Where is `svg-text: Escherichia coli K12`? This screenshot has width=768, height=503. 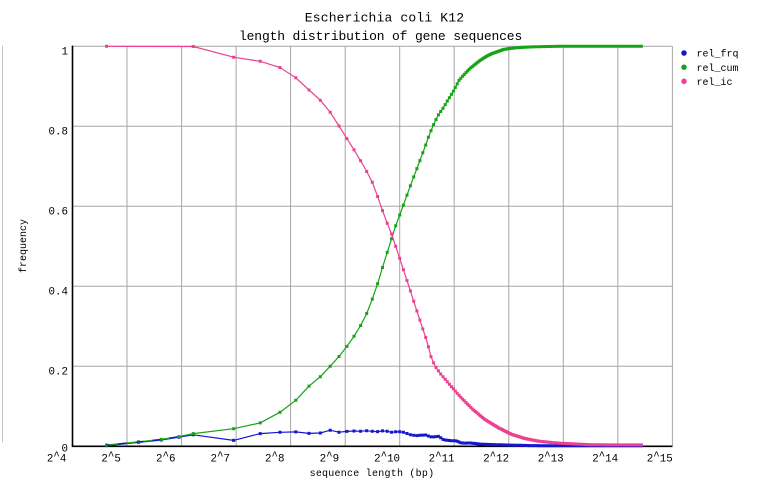
svg-text: Escherichia coli K12 is located at coordinates (384, 18).